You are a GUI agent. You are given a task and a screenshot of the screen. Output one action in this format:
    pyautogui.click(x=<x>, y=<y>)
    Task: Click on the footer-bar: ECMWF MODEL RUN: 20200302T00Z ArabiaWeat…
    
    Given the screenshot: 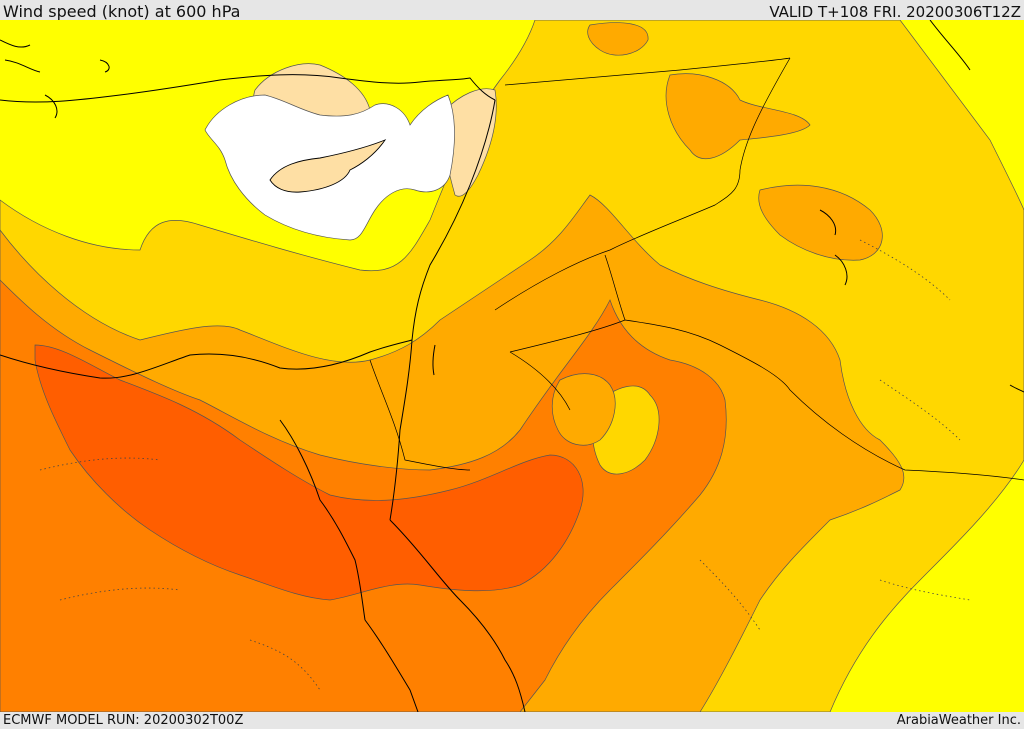 What is the action you would take?
    pyautogui.click(x=512, y=720)
    